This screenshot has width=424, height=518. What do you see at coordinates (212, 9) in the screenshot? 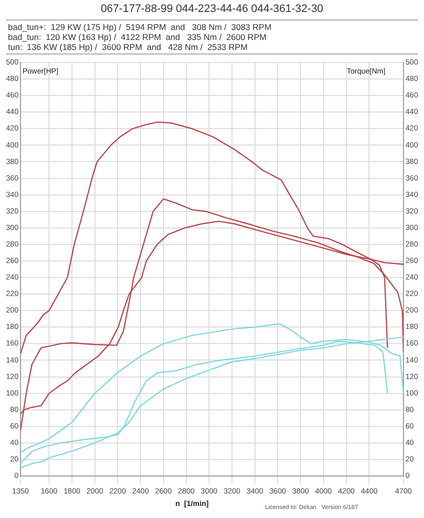
I see `chart-title: 067-177-88-99 044-223-44-46 044-361-32-30` at bounding box center [212, 9].